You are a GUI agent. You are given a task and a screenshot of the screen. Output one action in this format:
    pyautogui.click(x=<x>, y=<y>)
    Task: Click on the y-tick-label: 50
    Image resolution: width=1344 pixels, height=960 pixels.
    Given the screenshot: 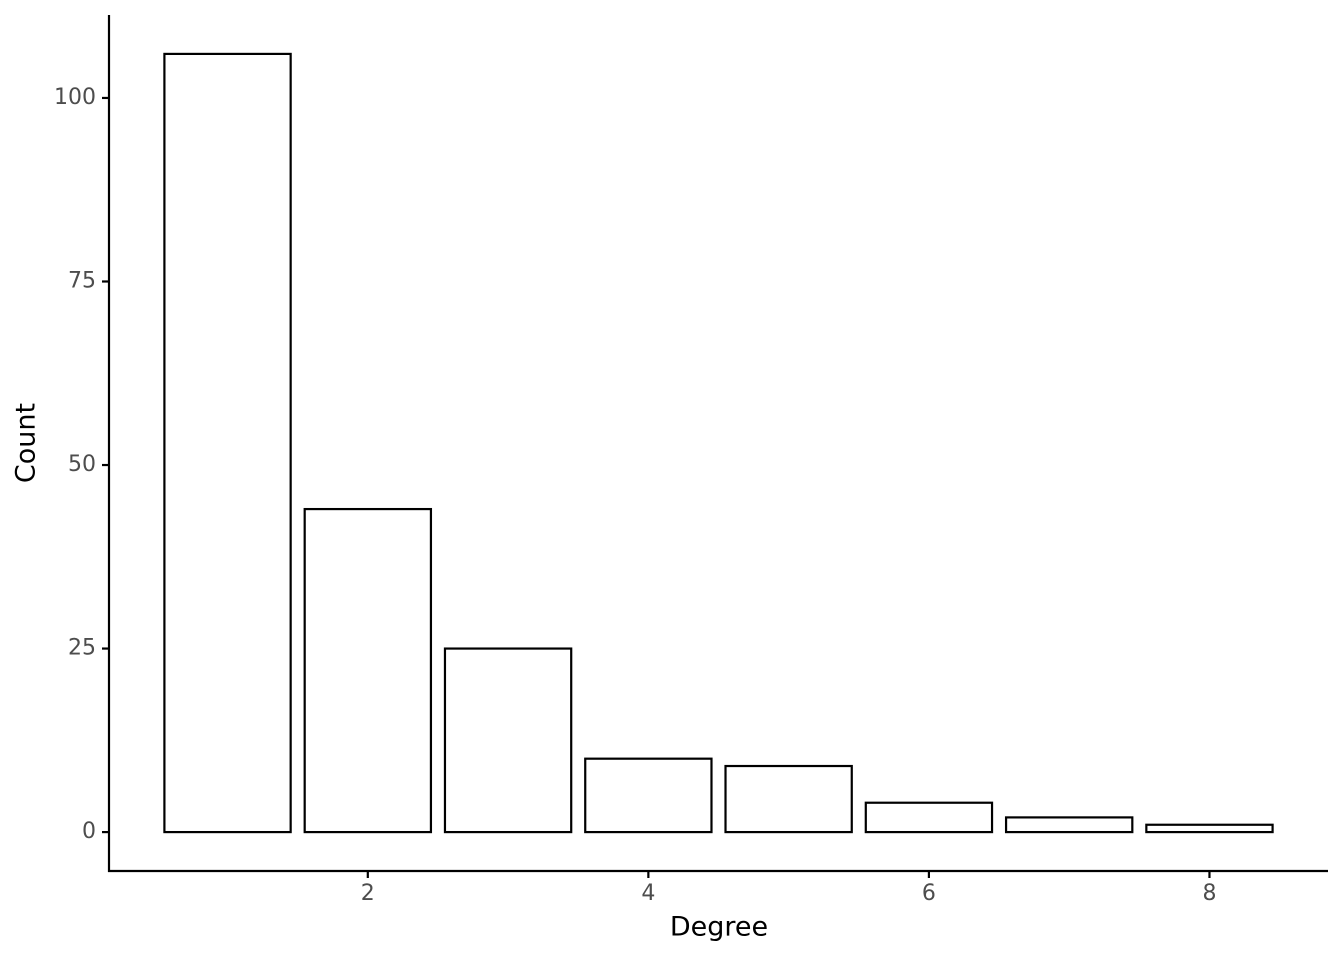 What is the action you would take?
    pyautogui.click(x=82, y=464)
    